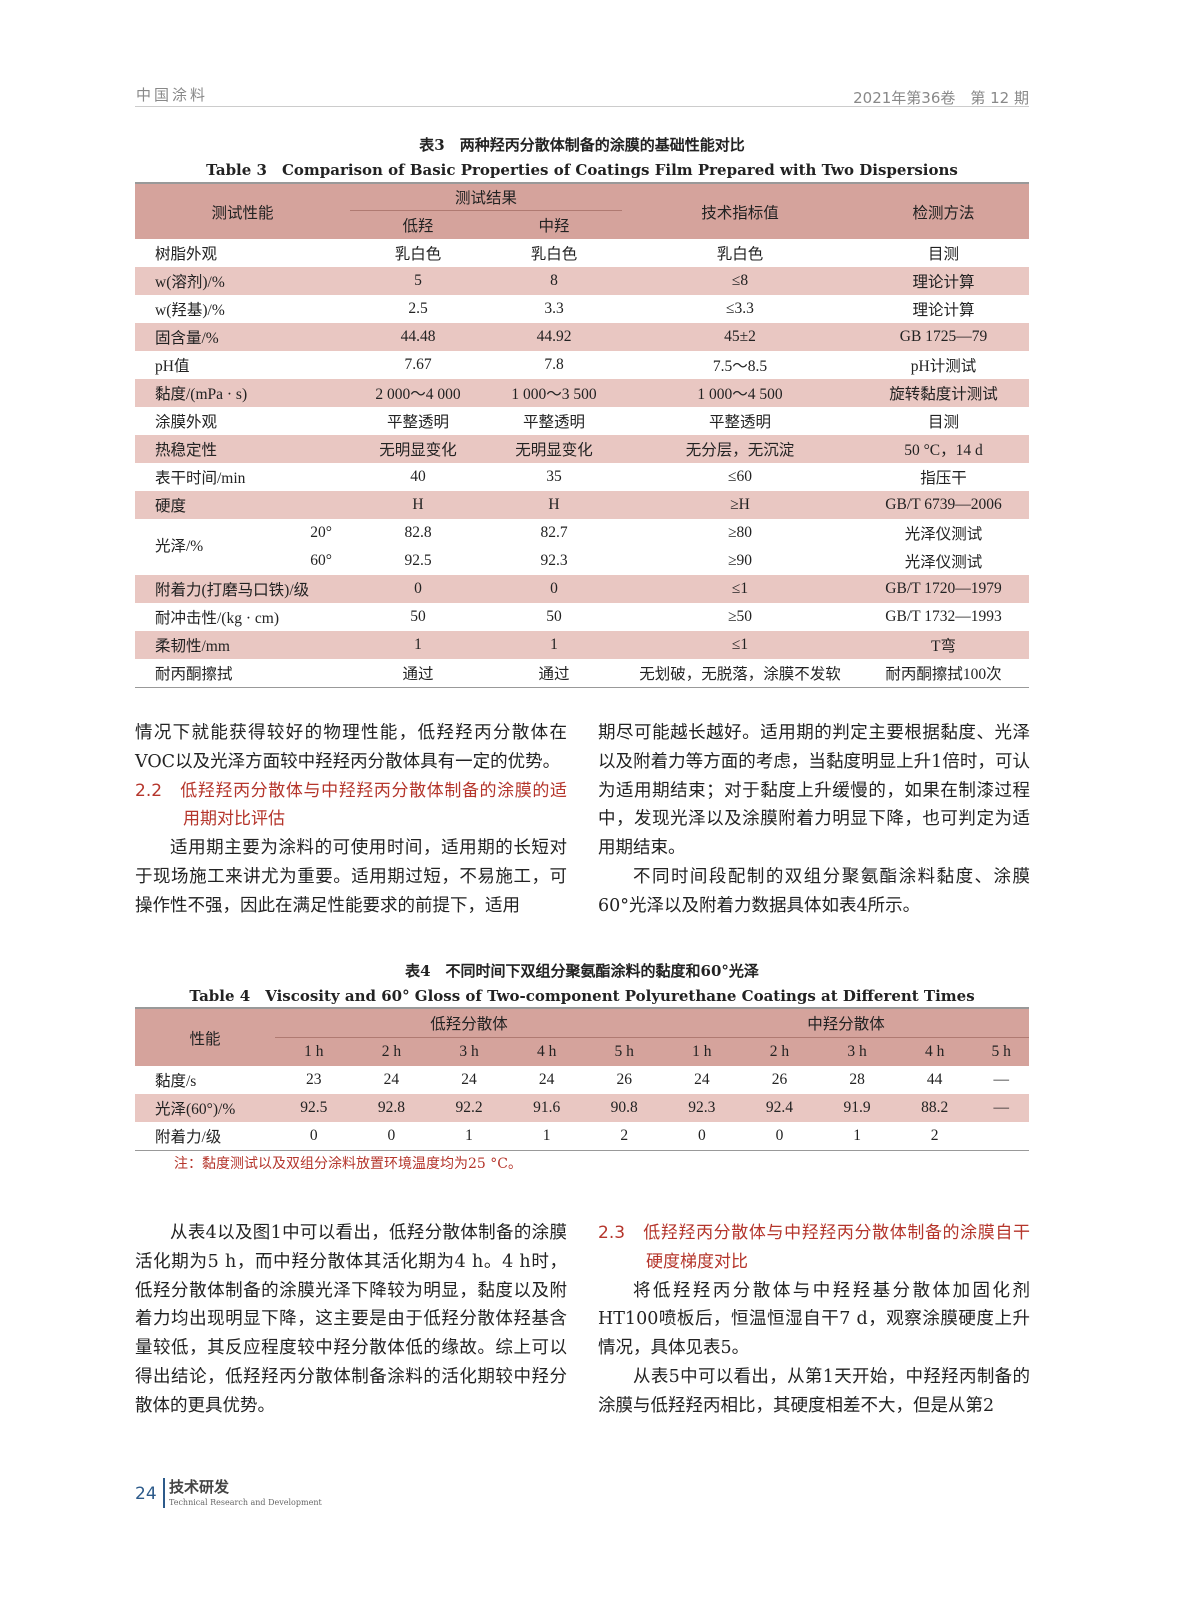  I want to click on table-cell: 5 h, so click(624, 1051).